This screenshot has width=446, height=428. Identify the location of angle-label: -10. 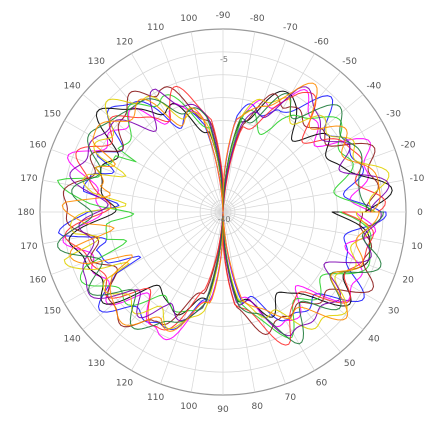
(417, 179).